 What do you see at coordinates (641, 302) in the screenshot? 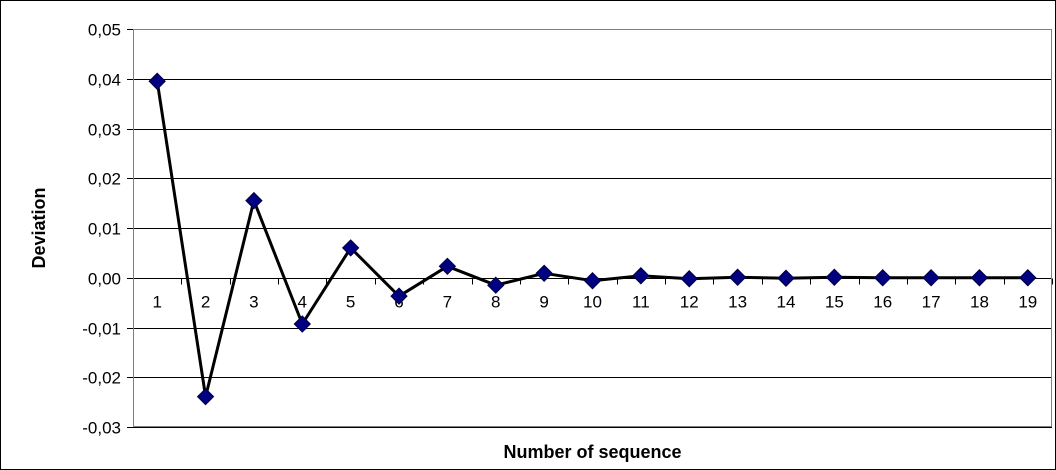
I see `x-tick-label: 11` at bounding box center [641, 302].